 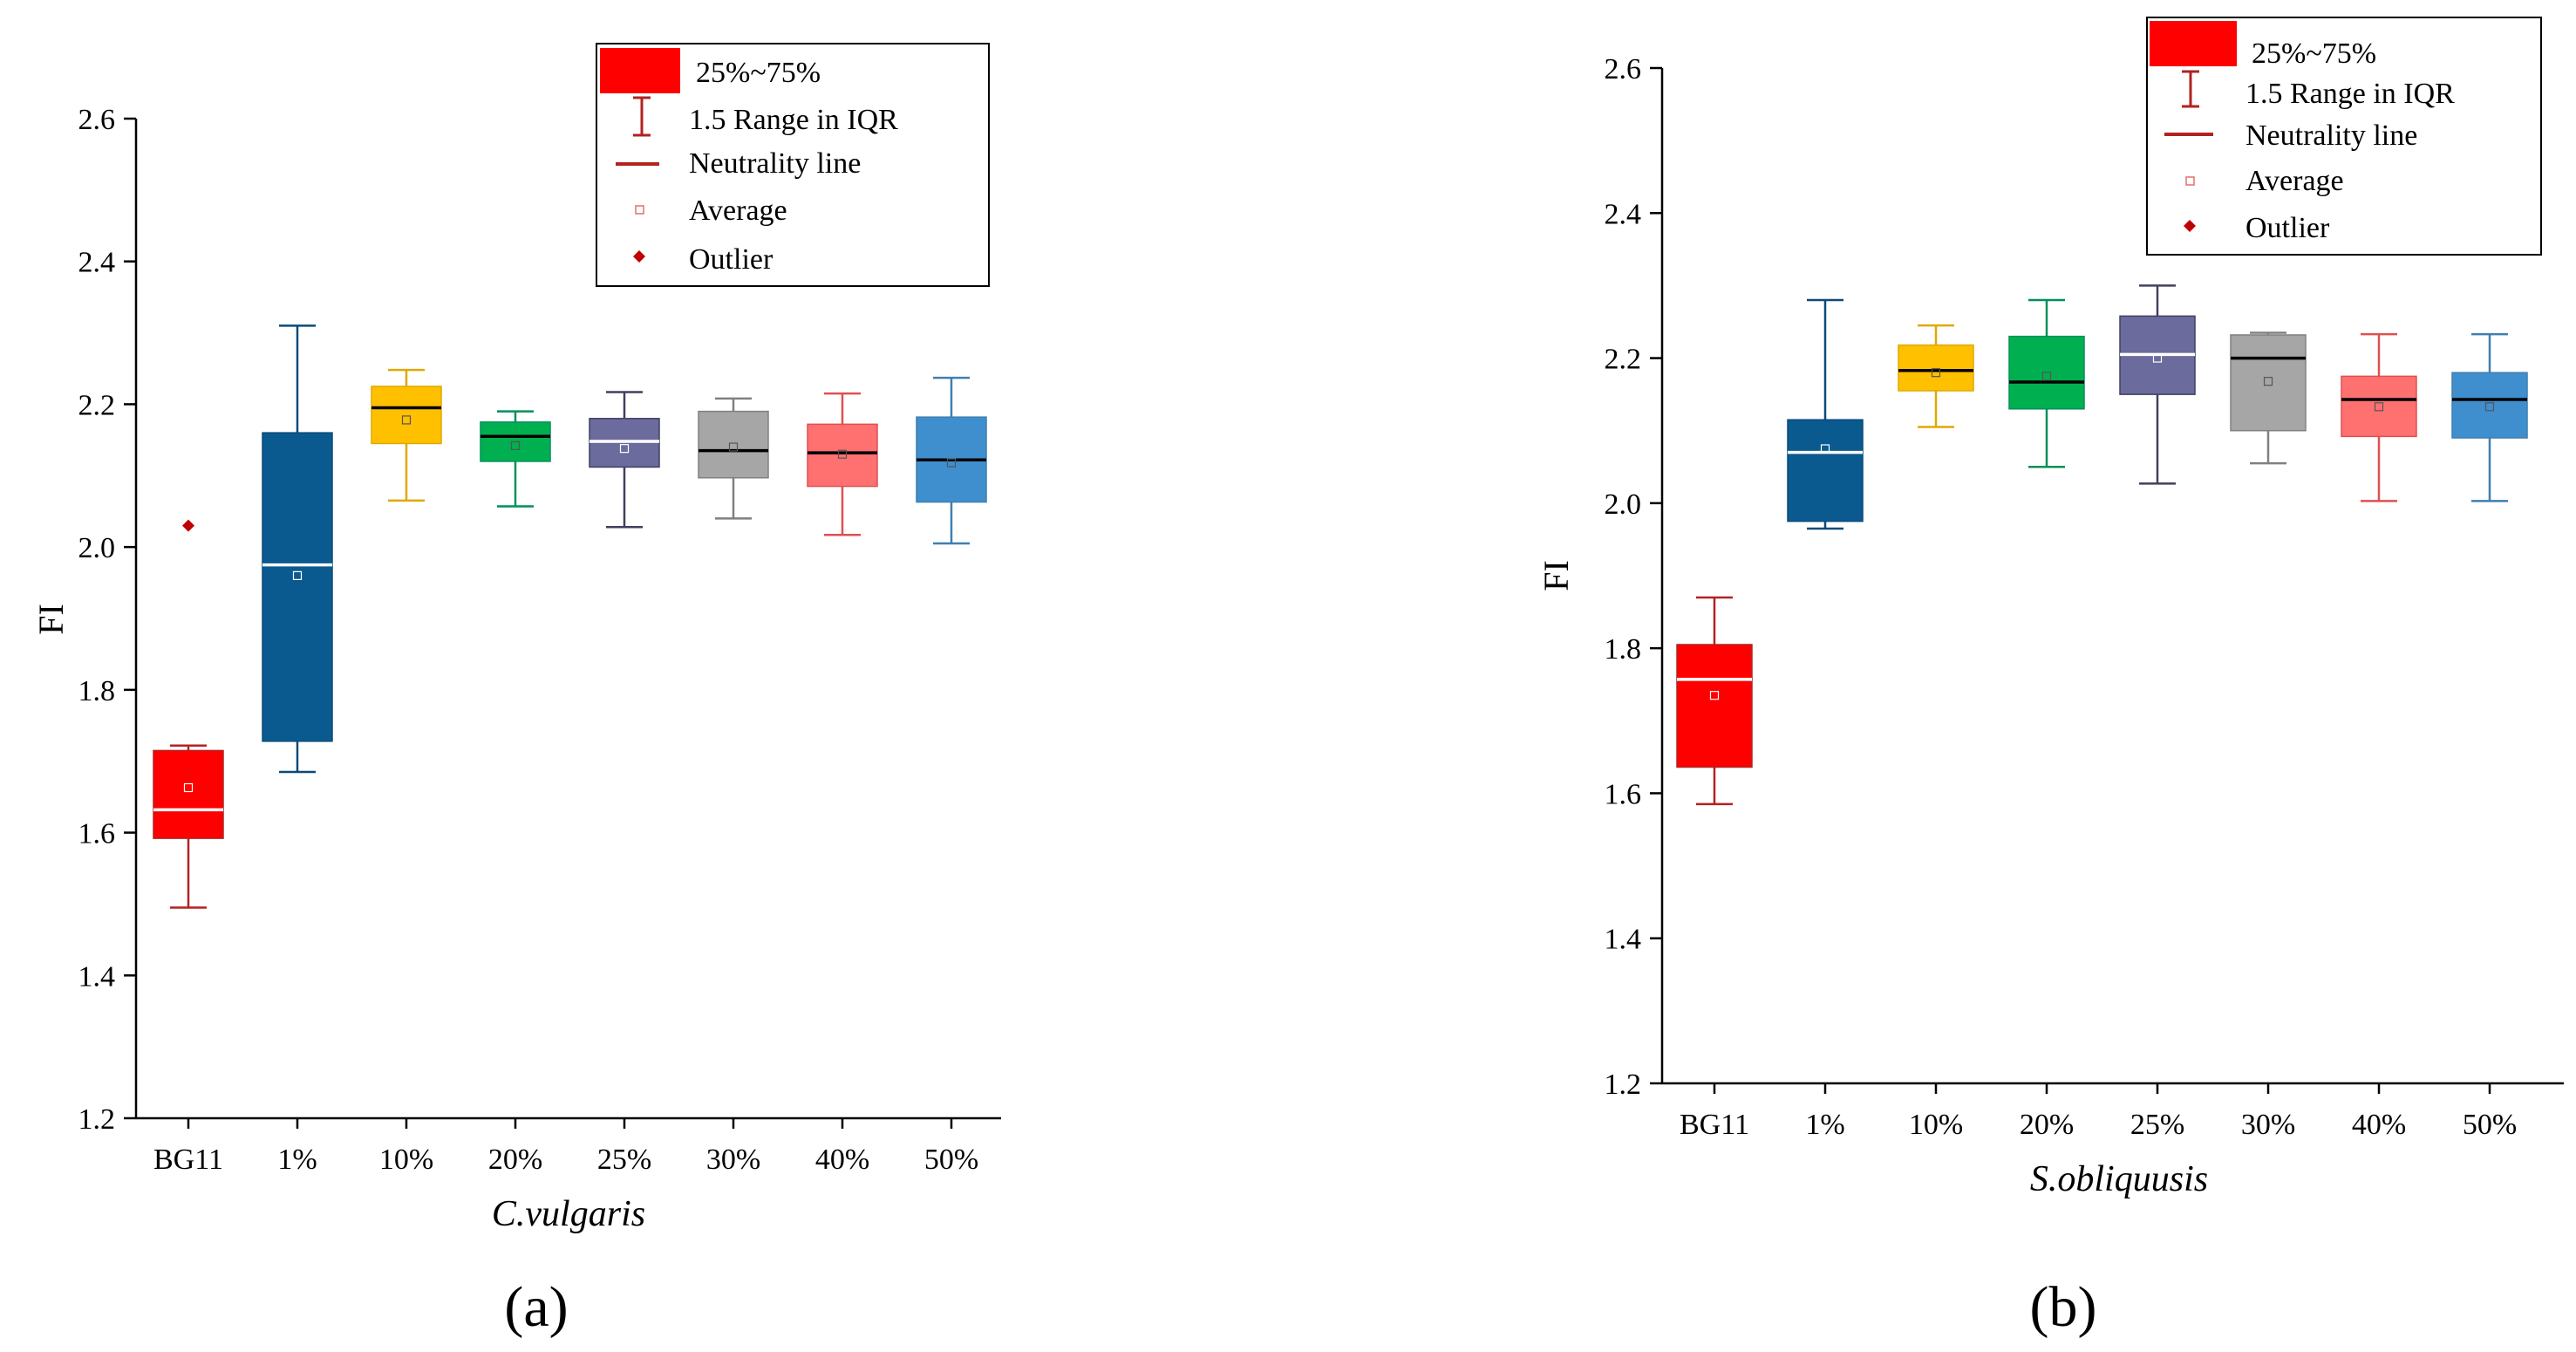 What do you see at coordinates (639, 210) in the screenshot?
I see `legend-average-swatch-a` at bounding box center [639, 210].